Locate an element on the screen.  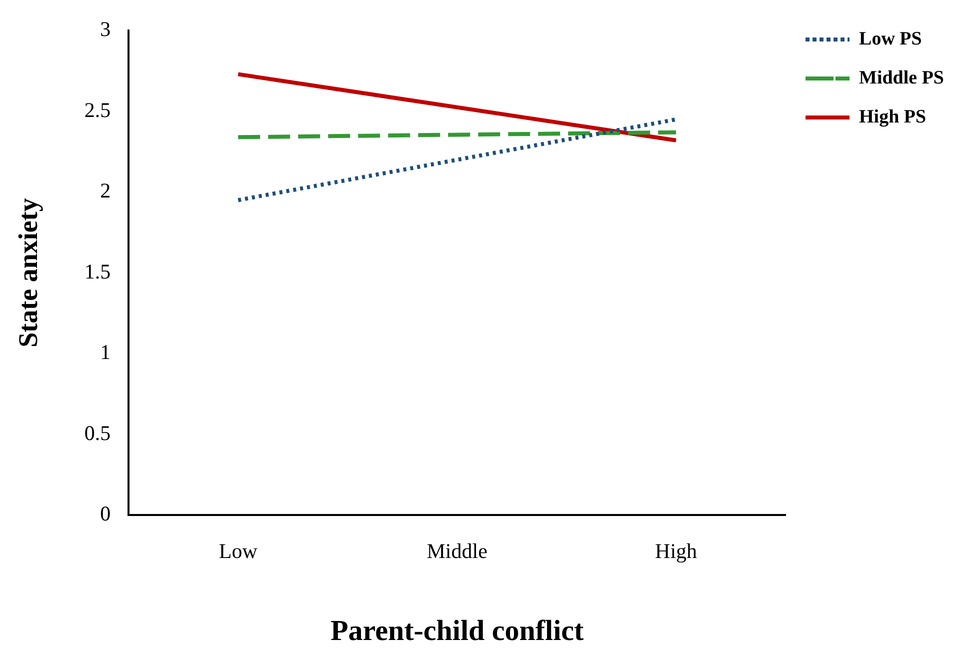
y-tick-label: 0 is located at coordinates (105, 514).